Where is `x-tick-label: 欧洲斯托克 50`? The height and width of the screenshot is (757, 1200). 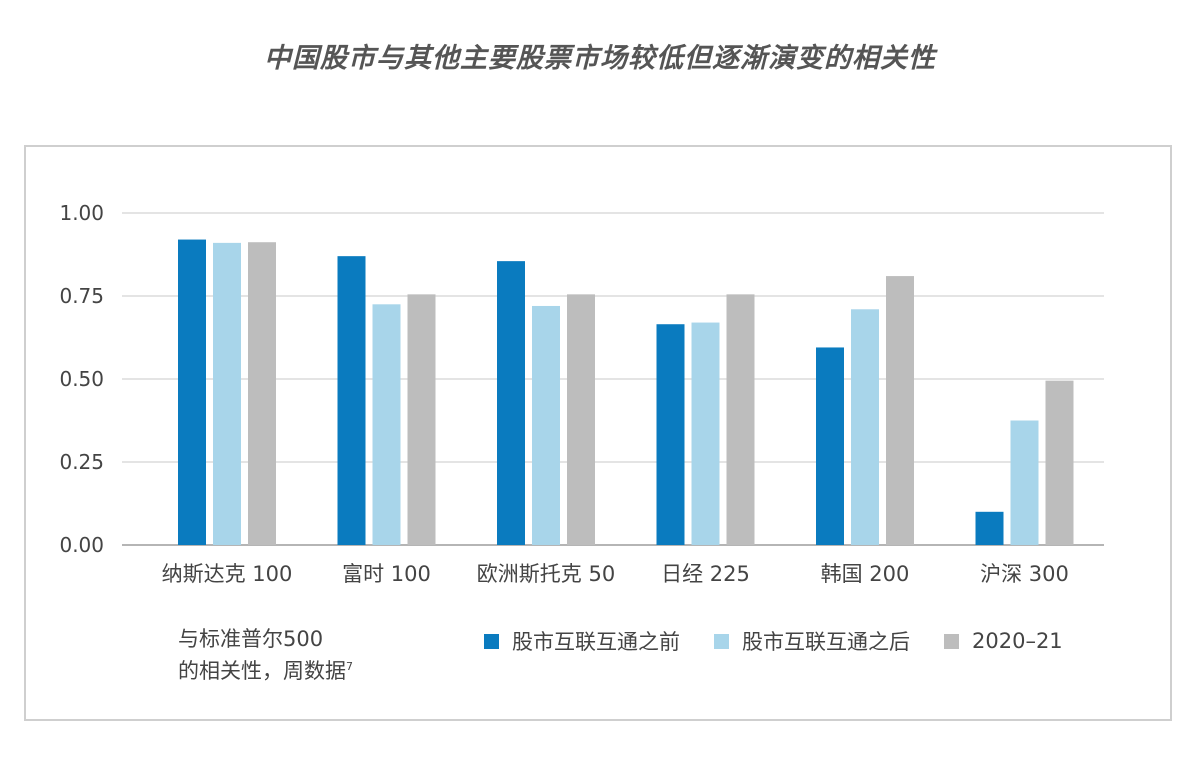 x-tick-label: 欧洲斯托克 50 is located at coordinates (546, 574).